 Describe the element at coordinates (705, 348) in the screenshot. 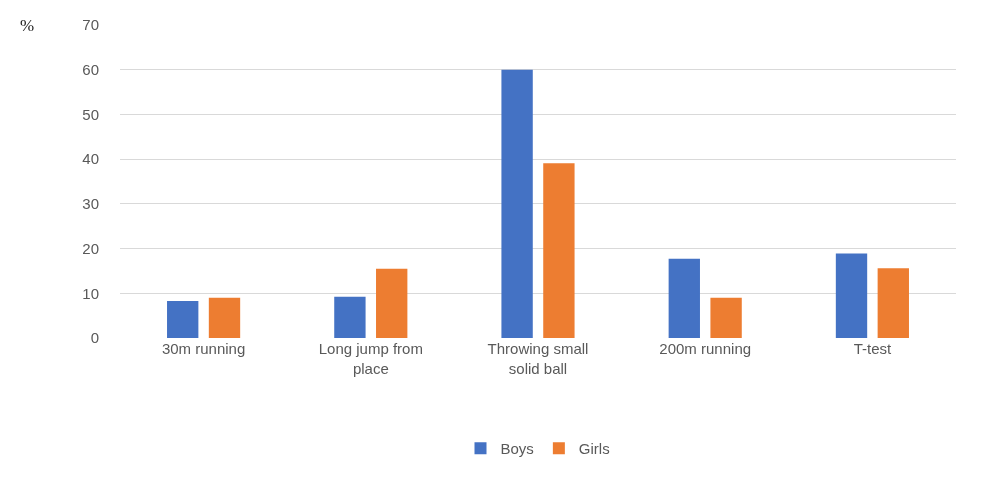

I see `x-tick-label: 200m running` at that location.